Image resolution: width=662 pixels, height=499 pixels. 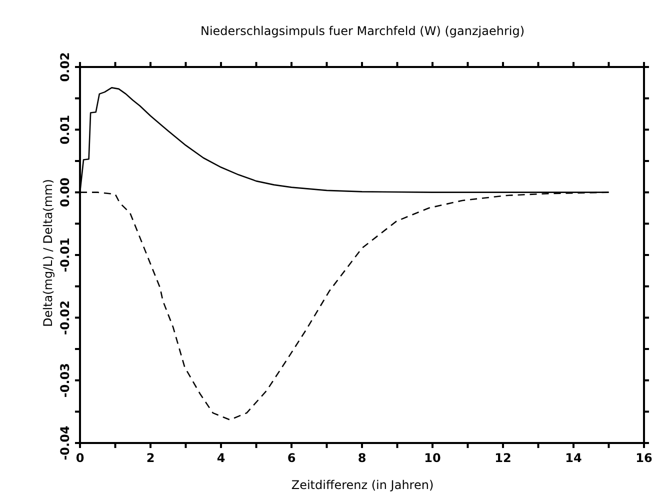 I want to click on y-tick-label: -0.03, so click(x=65, y=380).